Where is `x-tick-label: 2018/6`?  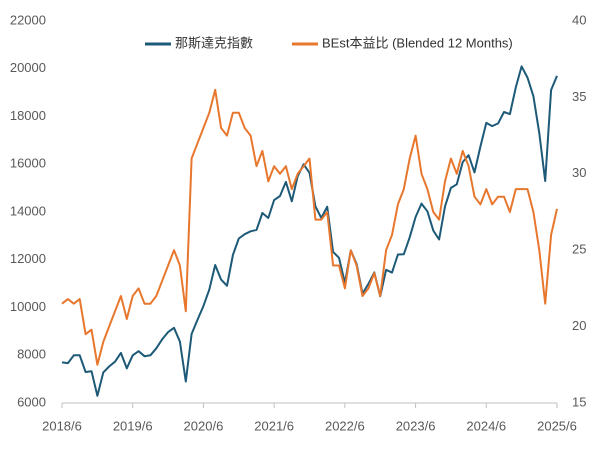 x-tick-label: 2018/6 is located at coordinates (62, 425).